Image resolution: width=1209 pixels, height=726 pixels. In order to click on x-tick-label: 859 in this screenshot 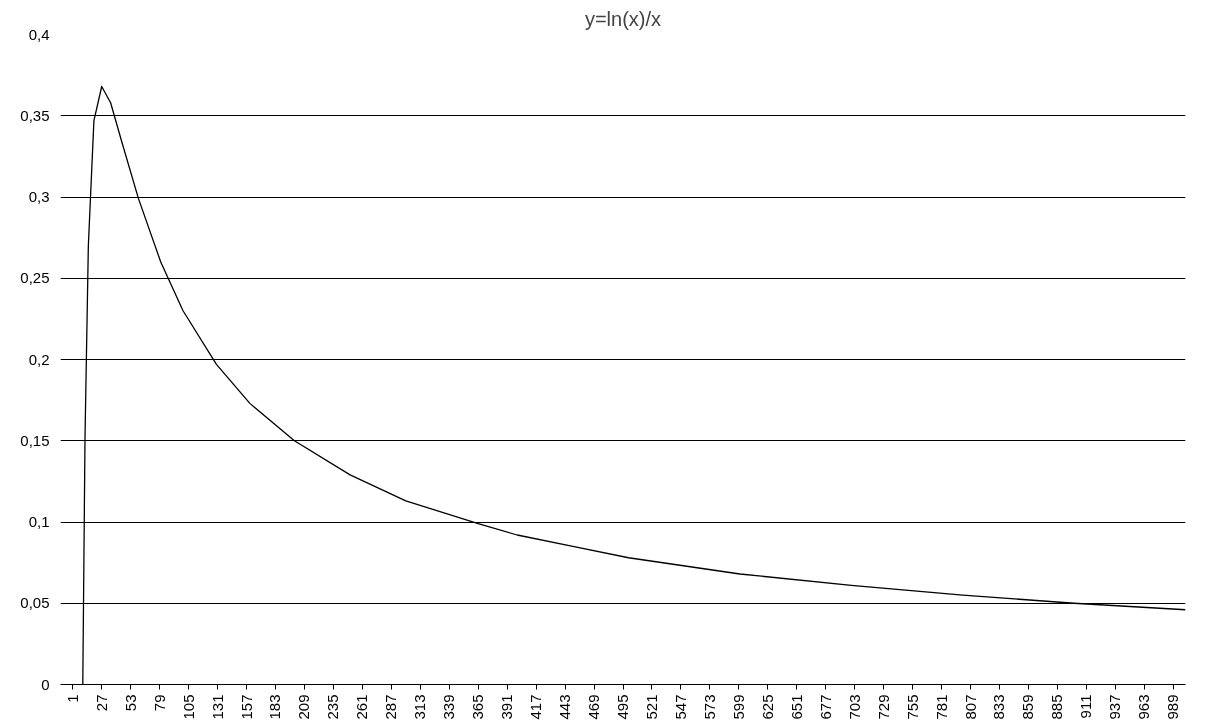, I will do `click(1028, 707)`.